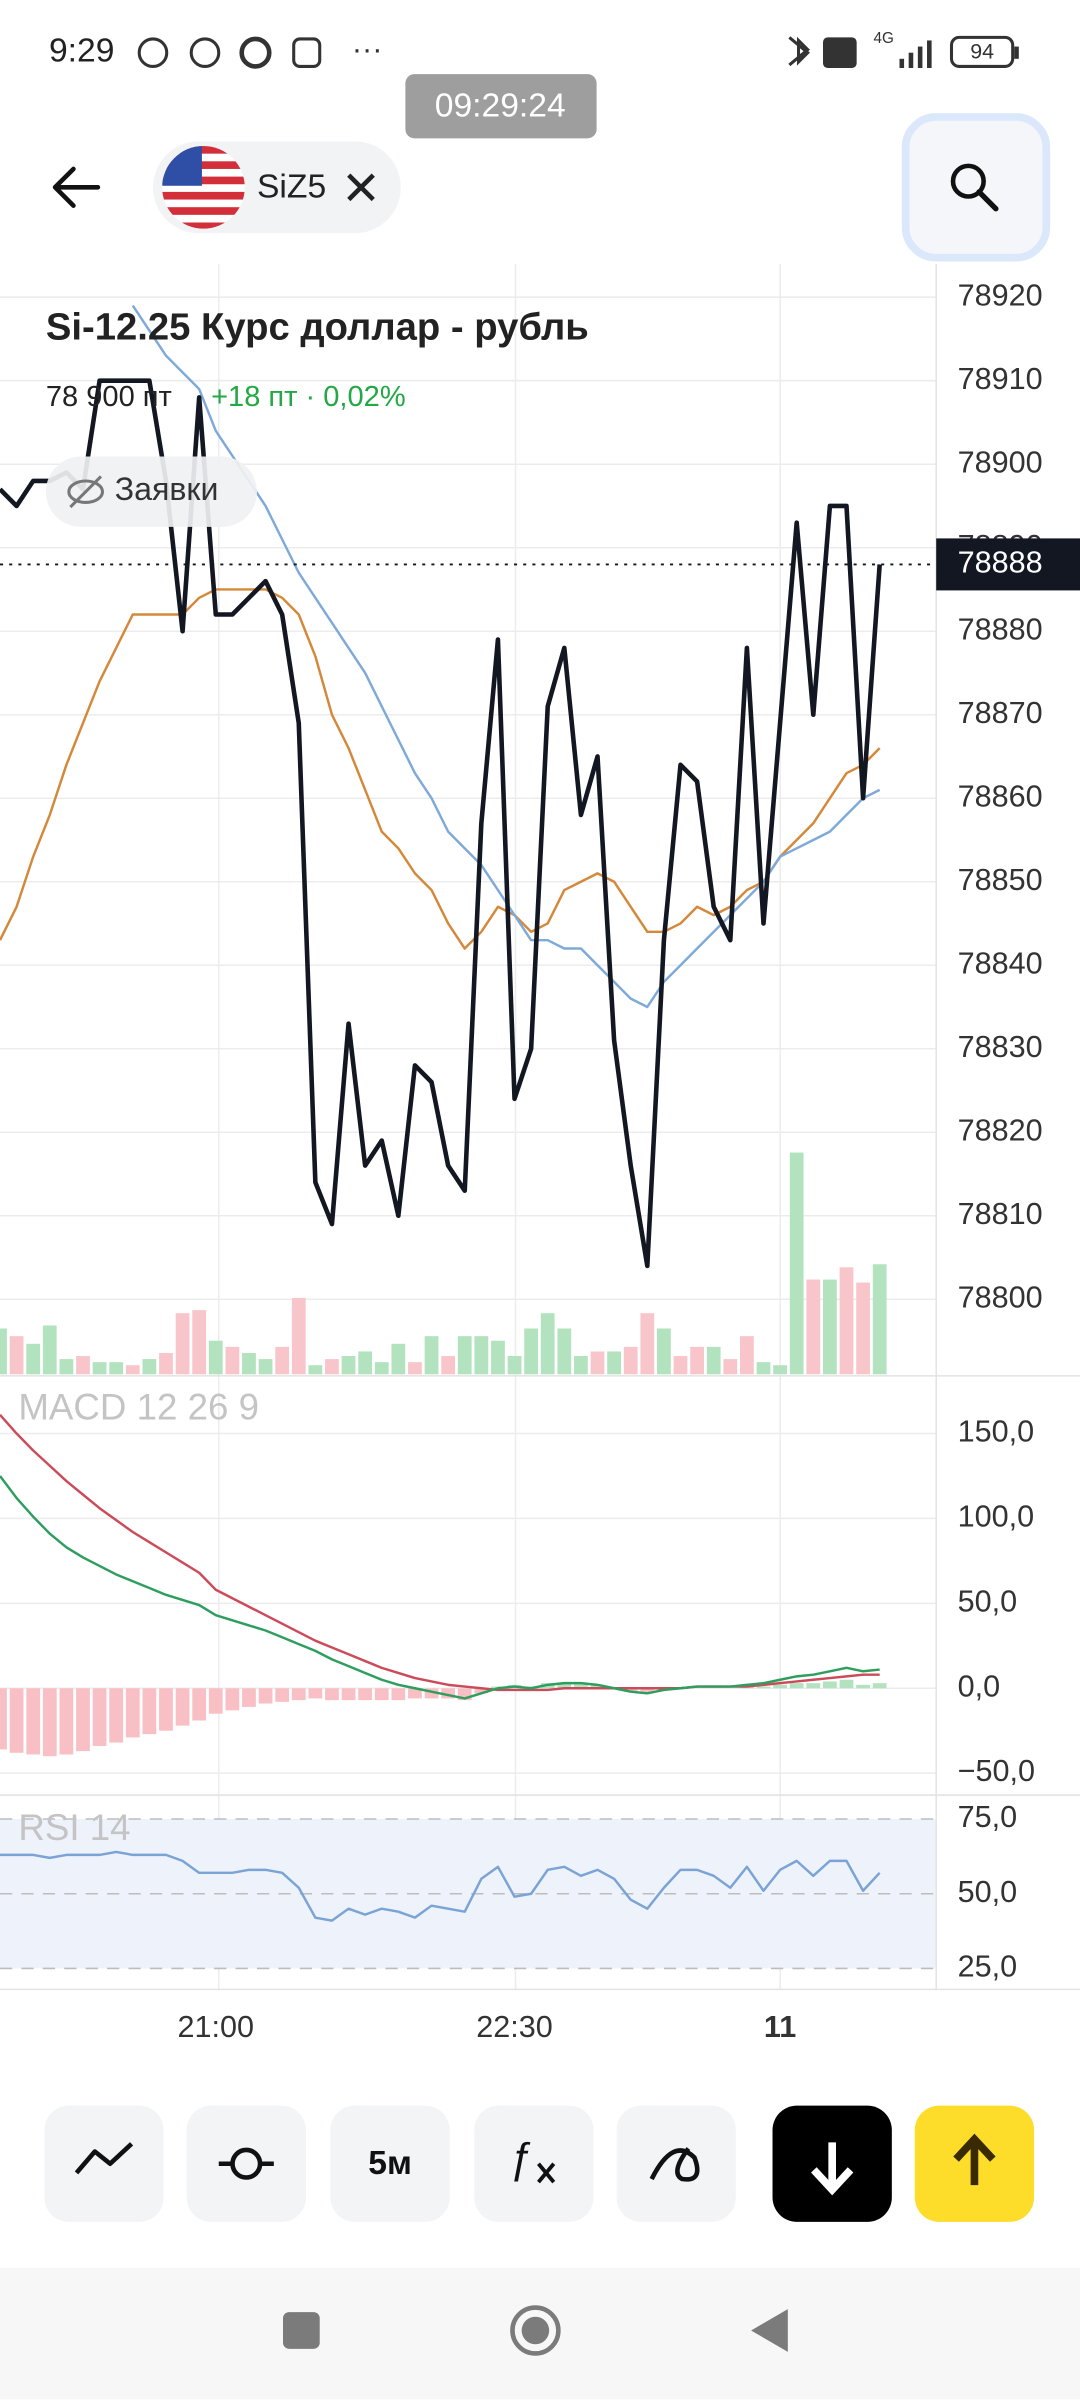 This screenshot has width=1080, height=2400. Describe the element at coordinates (1000, 796) in the screenshot. I see `y-tick-label: 78860` at that location.